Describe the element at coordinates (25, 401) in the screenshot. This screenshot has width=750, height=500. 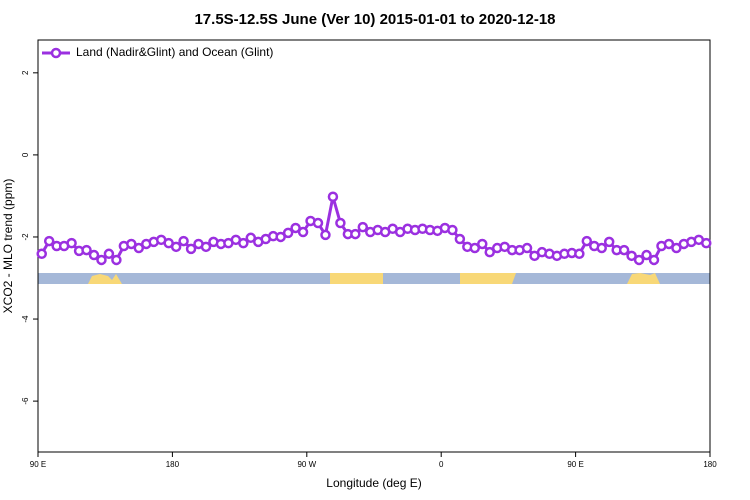
I see `y-tick-label: -6` at that location.